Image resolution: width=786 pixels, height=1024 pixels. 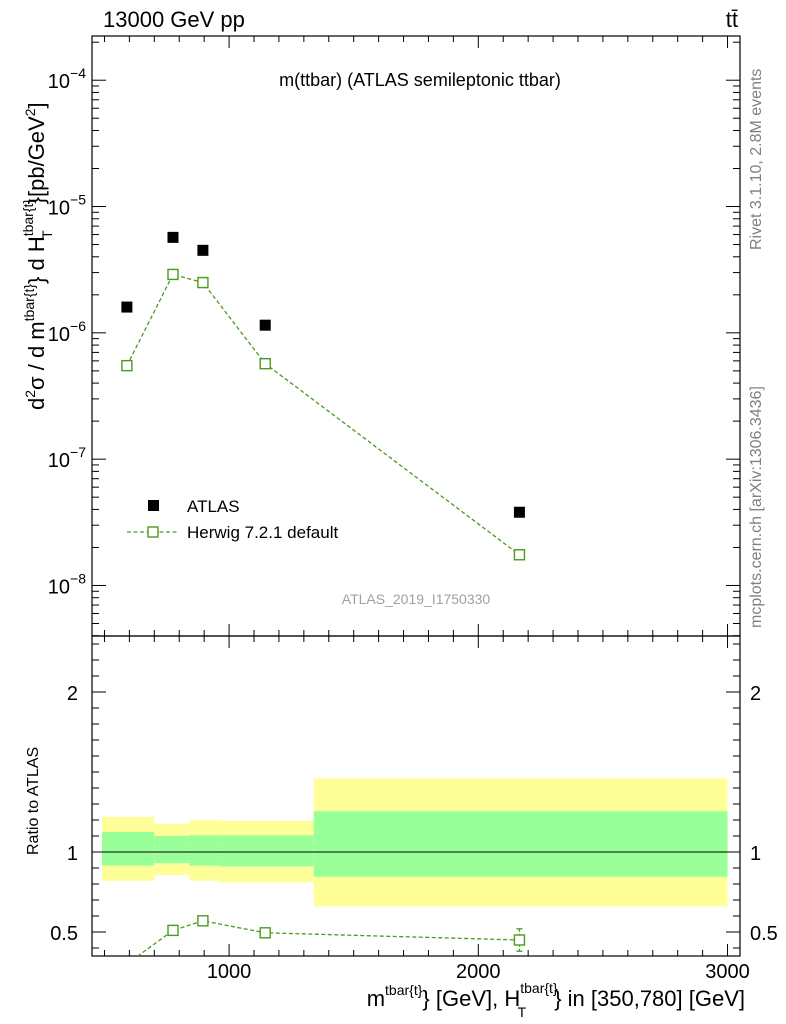 I want to click on ratio-y-tick-label-left: 2, so click(x=72, y=694).